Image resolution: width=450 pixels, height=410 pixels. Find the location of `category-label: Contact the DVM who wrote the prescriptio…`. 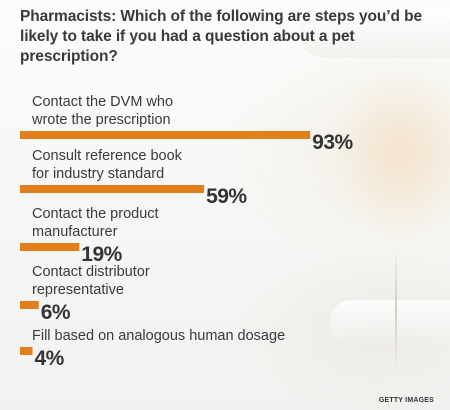

category-label: Contact the DVM who wrote the prescriptio… is located at coordinates (102, 111).